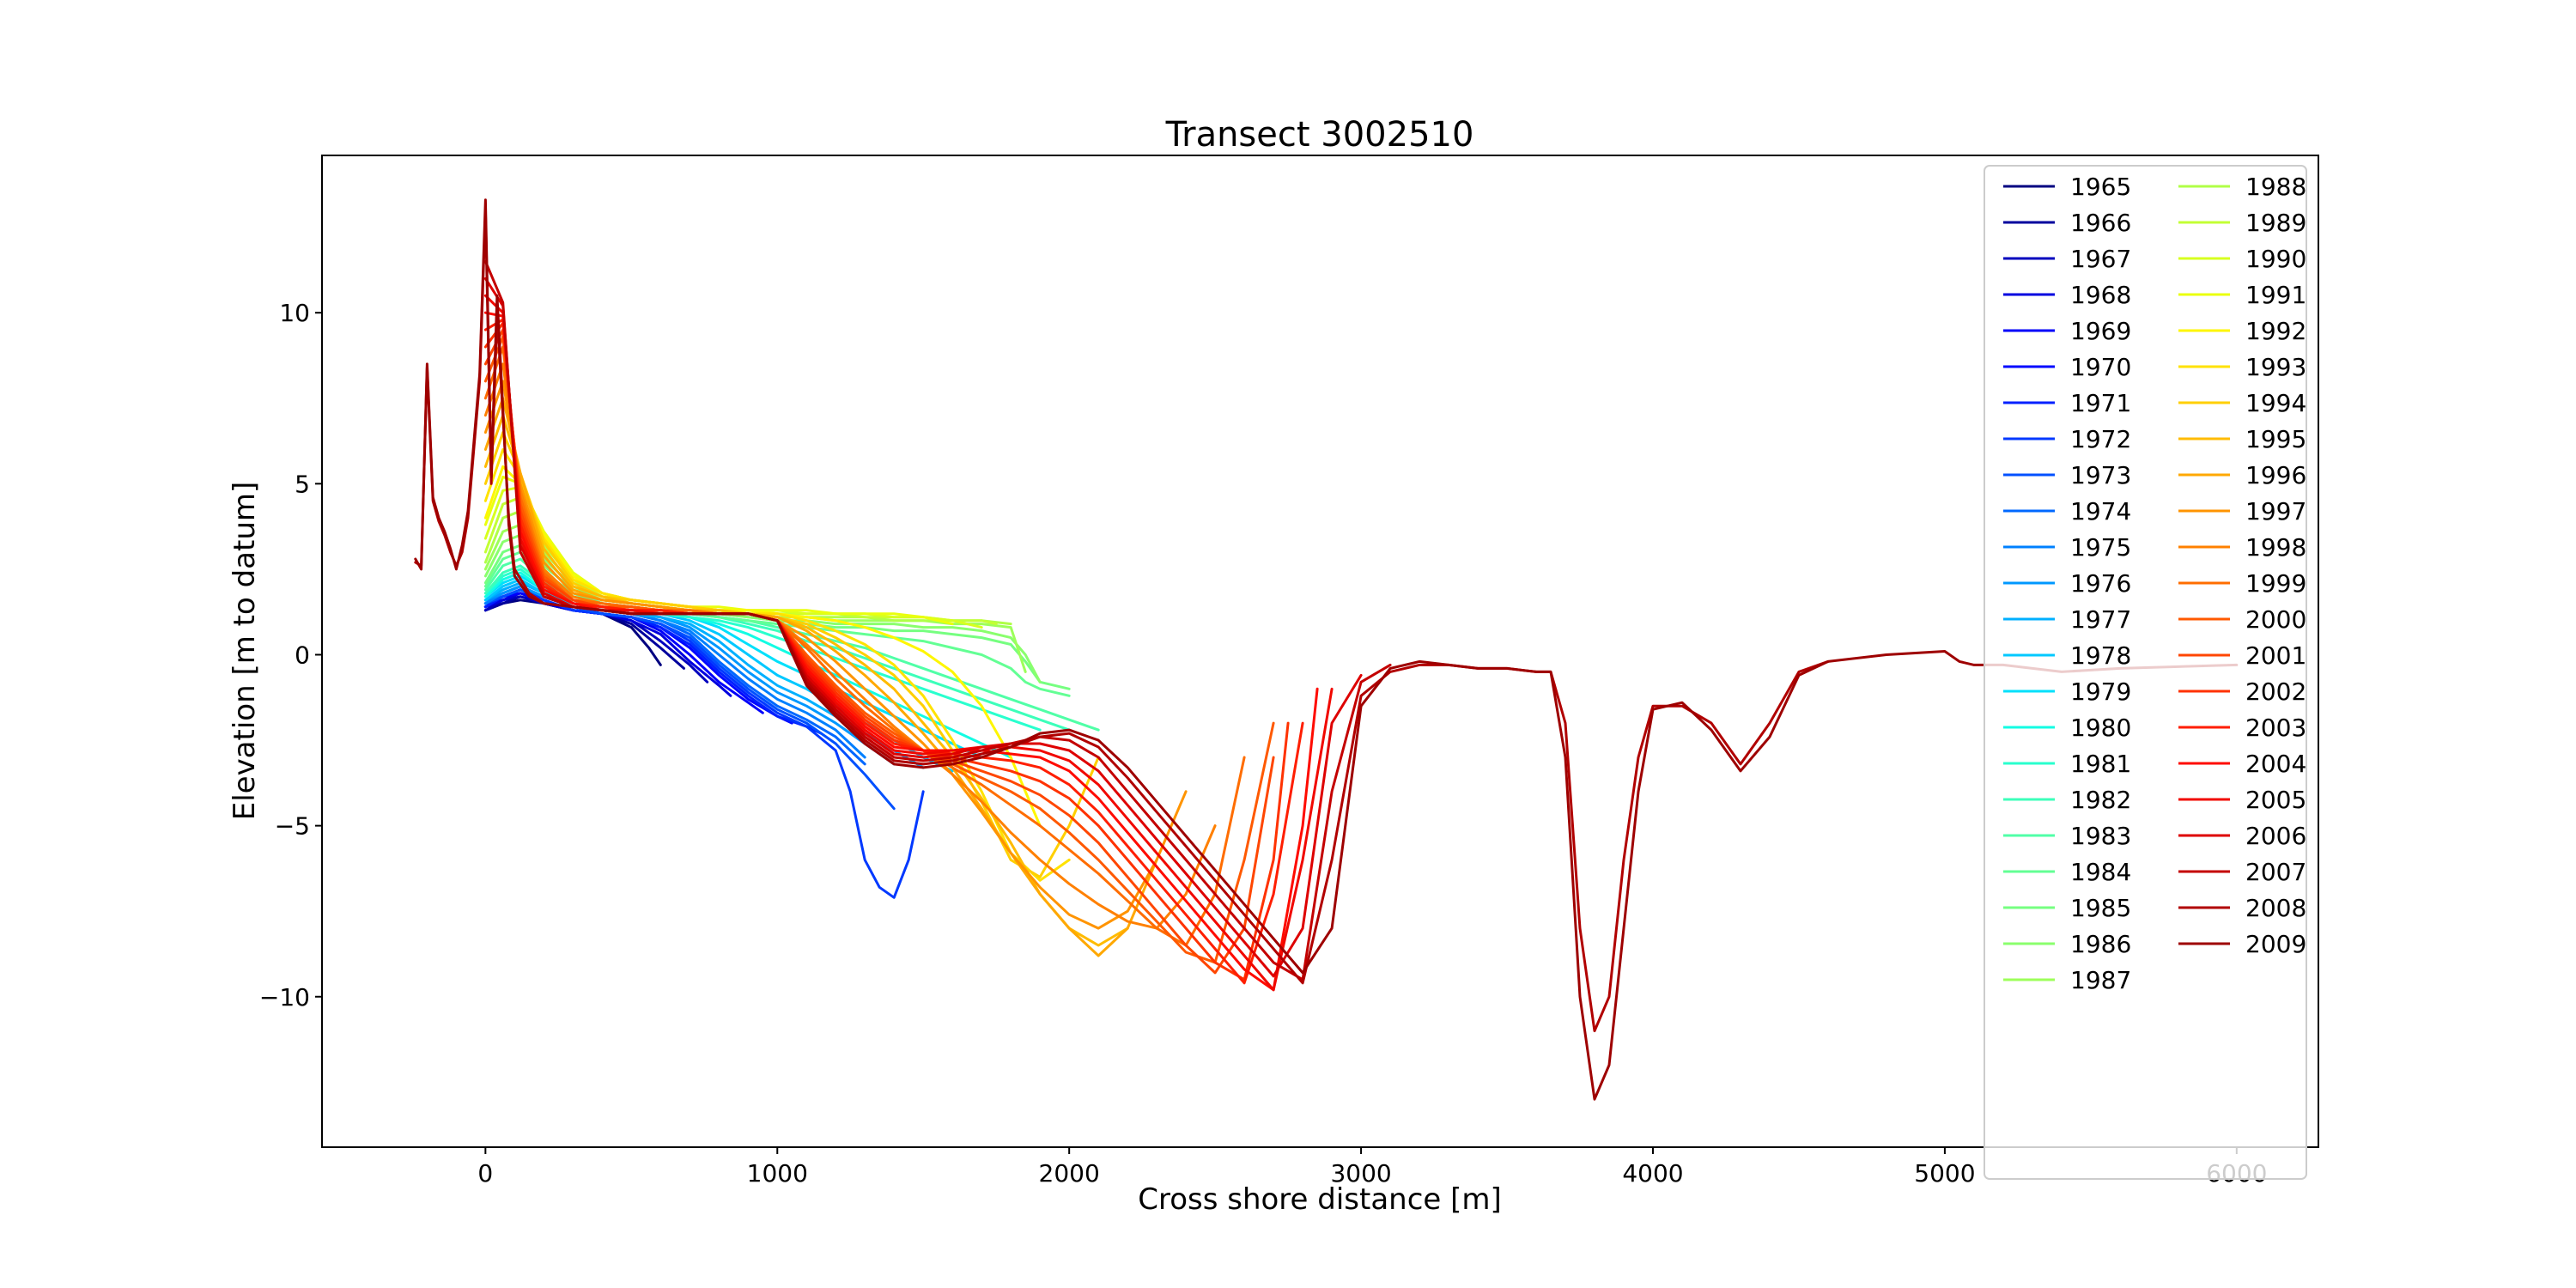 This screenshot has height=1288, width=2576. Describe the element at coordinates (2100, 295) in the screenshot. I see `legend-label-1968: 1968` at that location.